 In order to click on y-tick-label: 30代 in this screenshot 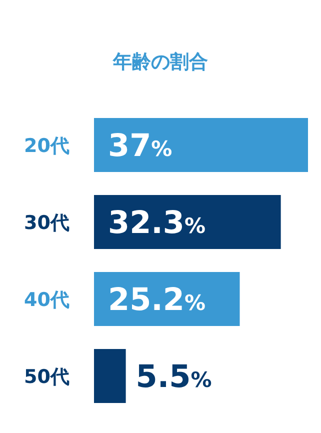, I will do `click(47, 223)`.